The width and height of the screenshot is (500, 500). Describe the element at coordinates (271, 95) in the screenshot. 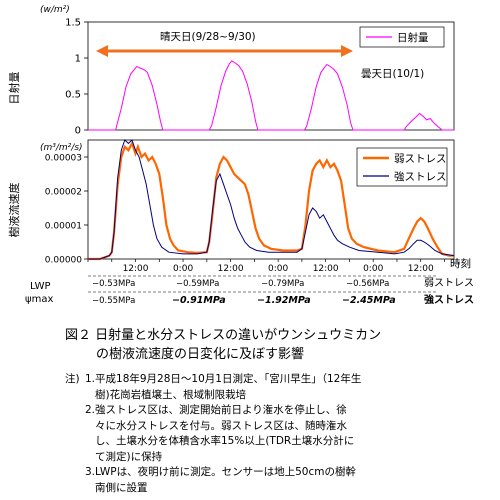

I see `solar-series-line` at that location.